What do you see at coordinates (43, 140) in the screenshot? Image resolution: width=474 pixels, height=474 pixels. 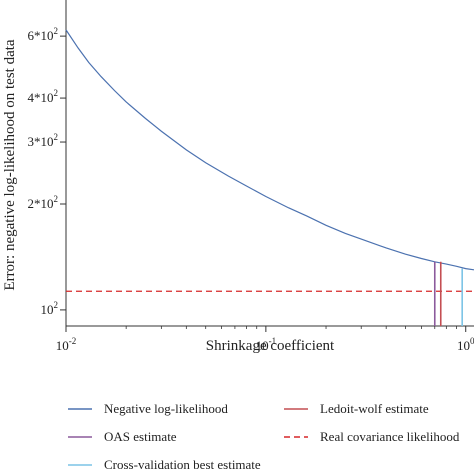 I see `y-tick-label-2: 3*102` at bounding box center [43, 140].